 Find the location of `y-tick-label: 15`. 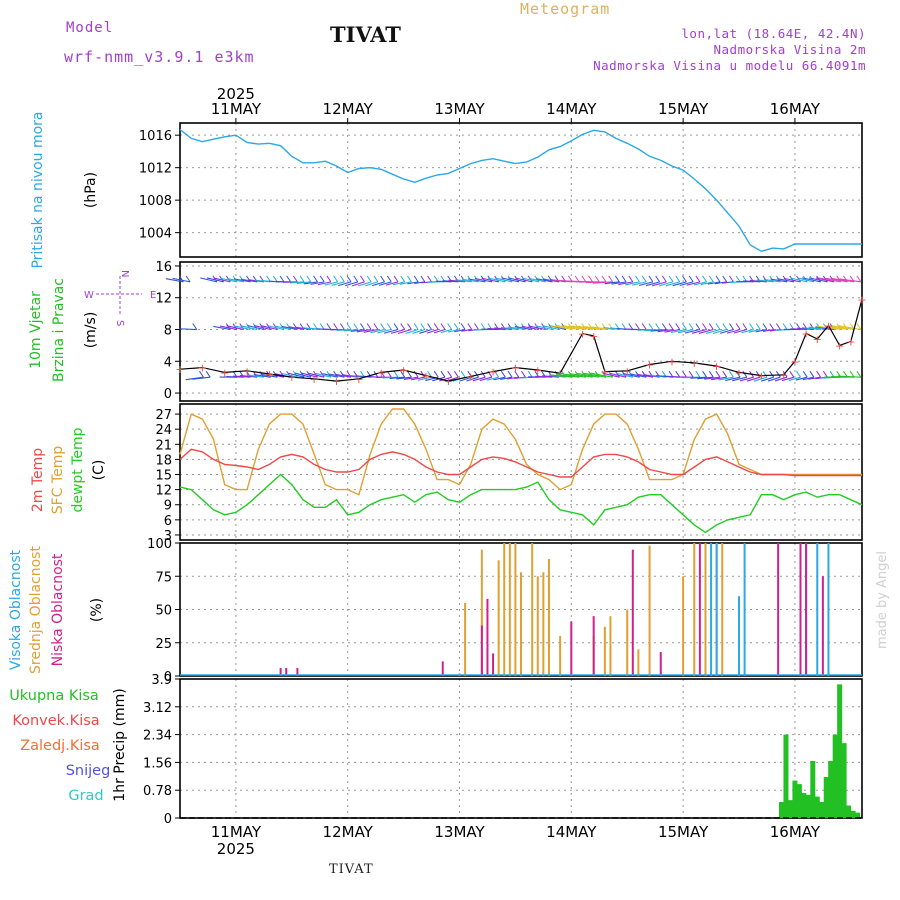

y-tick-label: 15 is located at coordinates (163, 476).